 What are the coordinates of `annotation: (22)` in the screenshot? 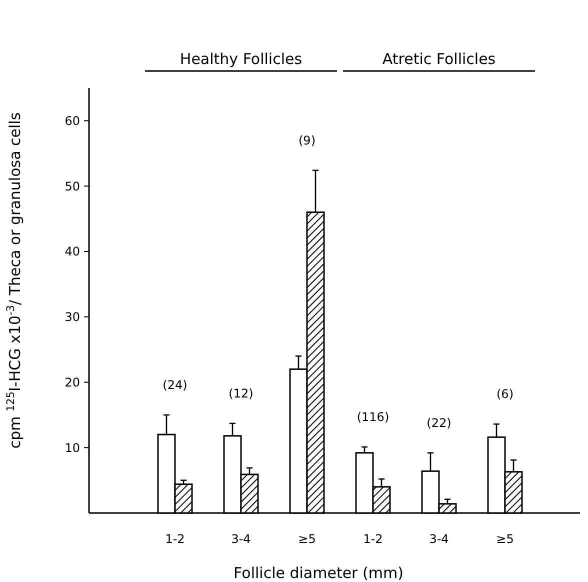 It's located at (439, 423).